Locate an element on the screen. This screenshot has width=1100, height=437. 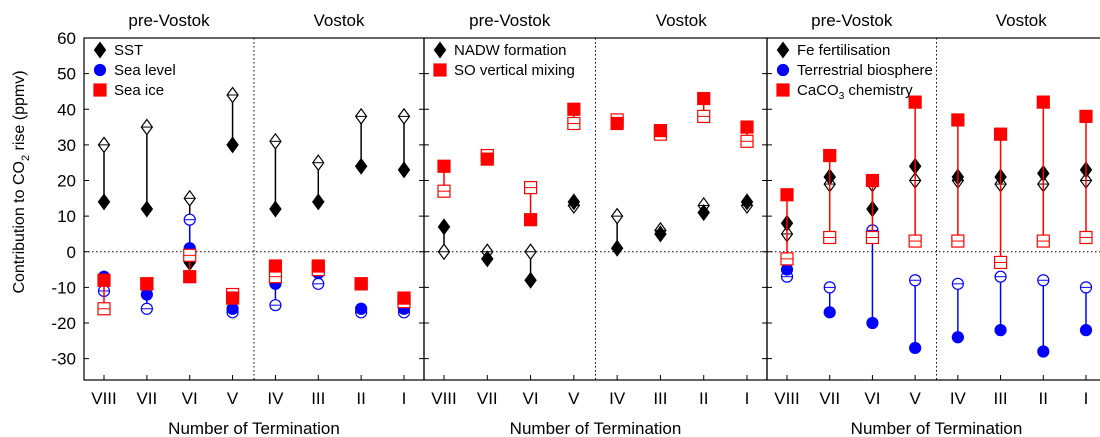
legend-entry: Sea level is located at coordinates (145, 70).